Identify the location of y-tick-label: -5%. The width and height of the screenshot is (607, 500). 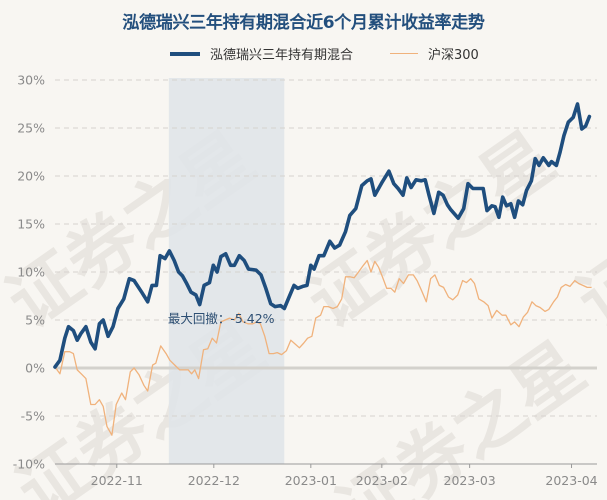
(33, 416).